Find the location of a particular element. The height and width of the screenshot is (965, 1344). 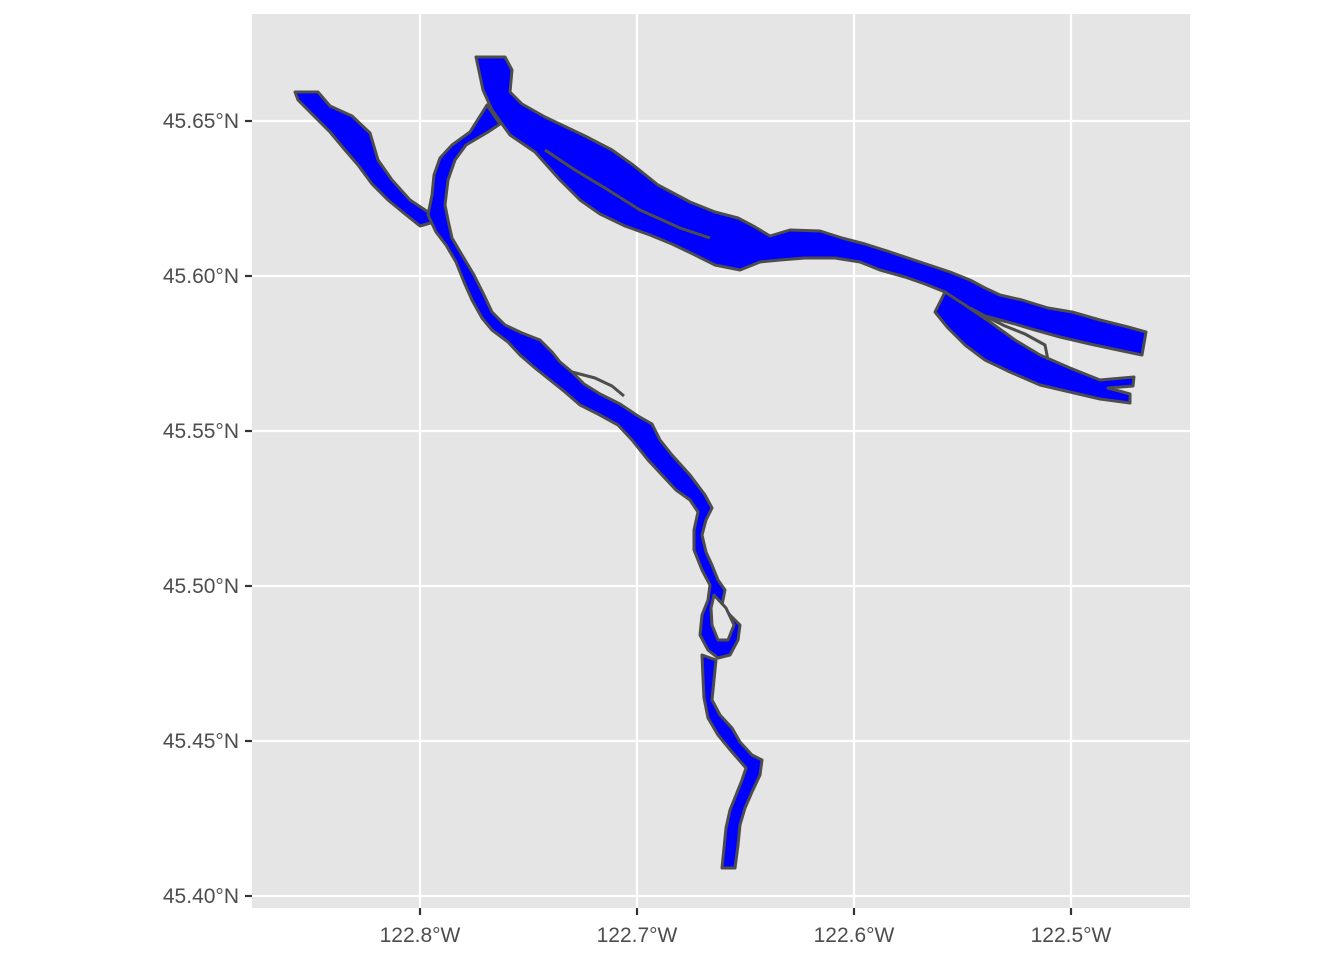

government-island-slough is located at coordinates (627, 194).